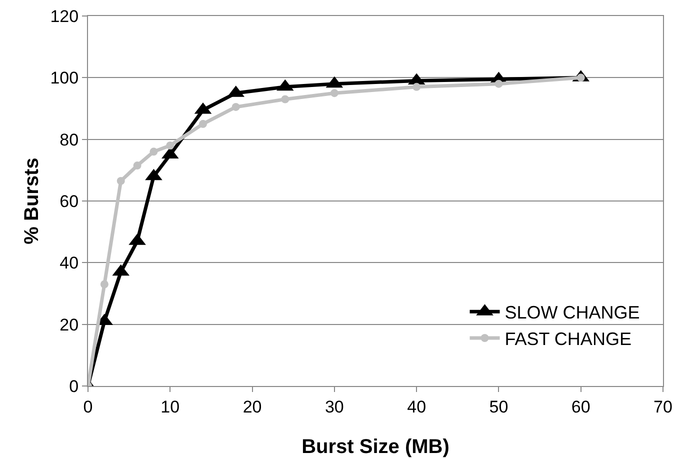  What do you see at coordinates (69, 201) in the screenshot?
I see `y-tick-label: 60` at bounding box center [69, 201].